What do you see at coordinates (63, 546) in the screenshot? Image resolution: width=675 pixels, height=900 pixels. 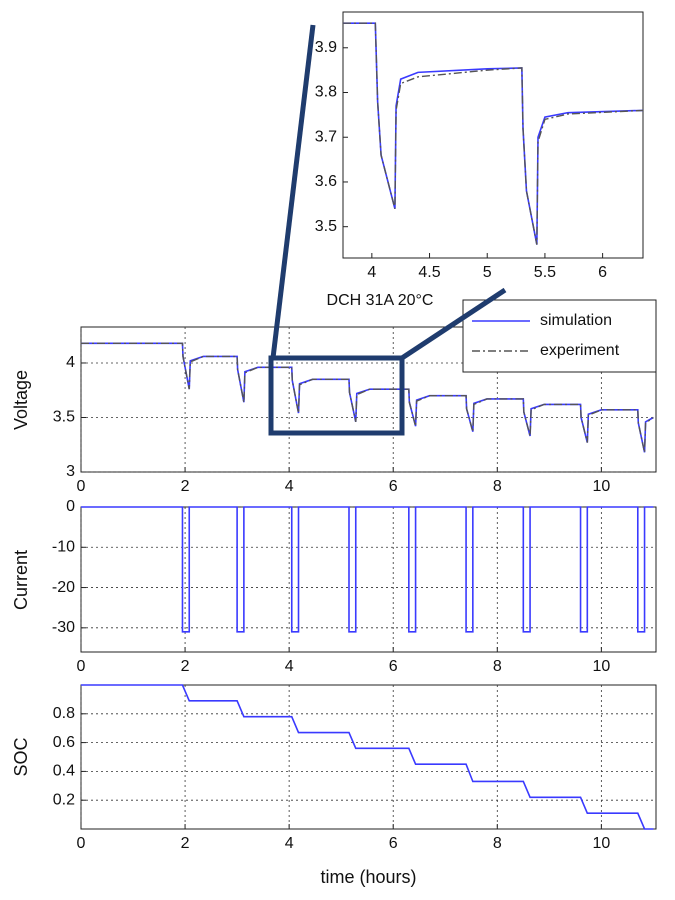 I see `y-tick-label: -10` at bounding box center [63, 546].